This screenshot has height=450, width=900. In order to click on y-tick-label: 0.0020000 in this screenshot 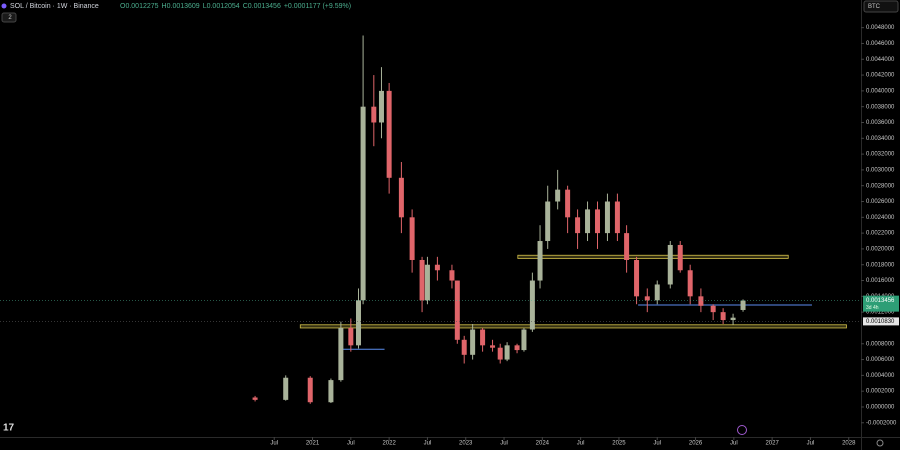, I will do `click(880, 250)`.